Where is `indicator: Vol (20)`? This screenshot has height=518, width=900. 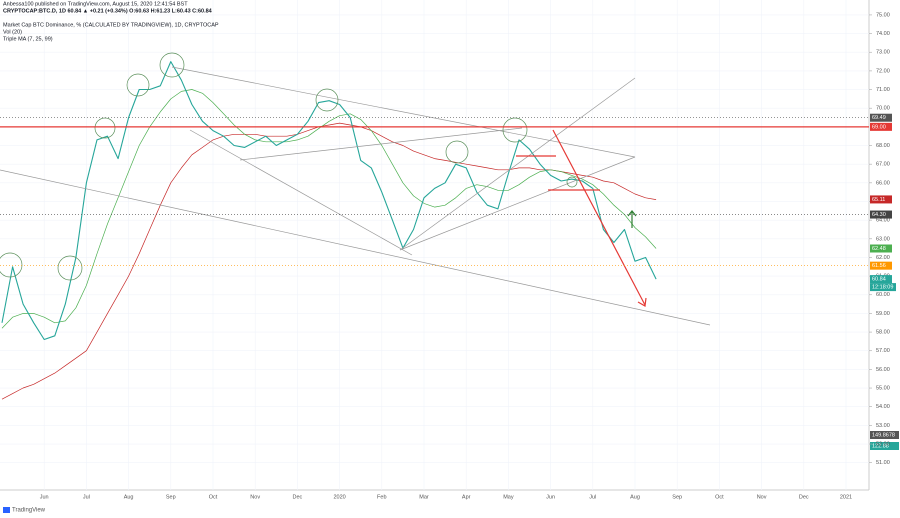
indicator: Vol (20) is located at coordinates (12, 32).